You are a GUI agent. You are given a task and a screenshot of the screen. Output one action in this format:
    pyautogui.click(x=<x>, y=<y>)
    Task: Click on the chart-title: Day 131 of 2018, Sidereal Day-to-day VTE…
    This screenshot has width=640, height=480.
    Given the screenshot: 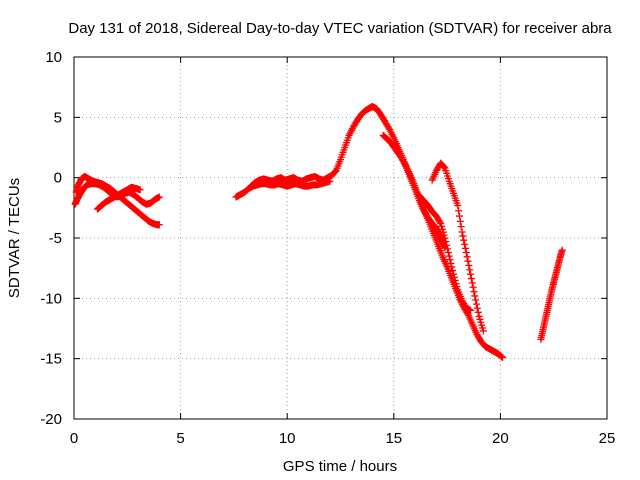 What is the action you would take?
    pyautogui.click(x=340, y=28)
    